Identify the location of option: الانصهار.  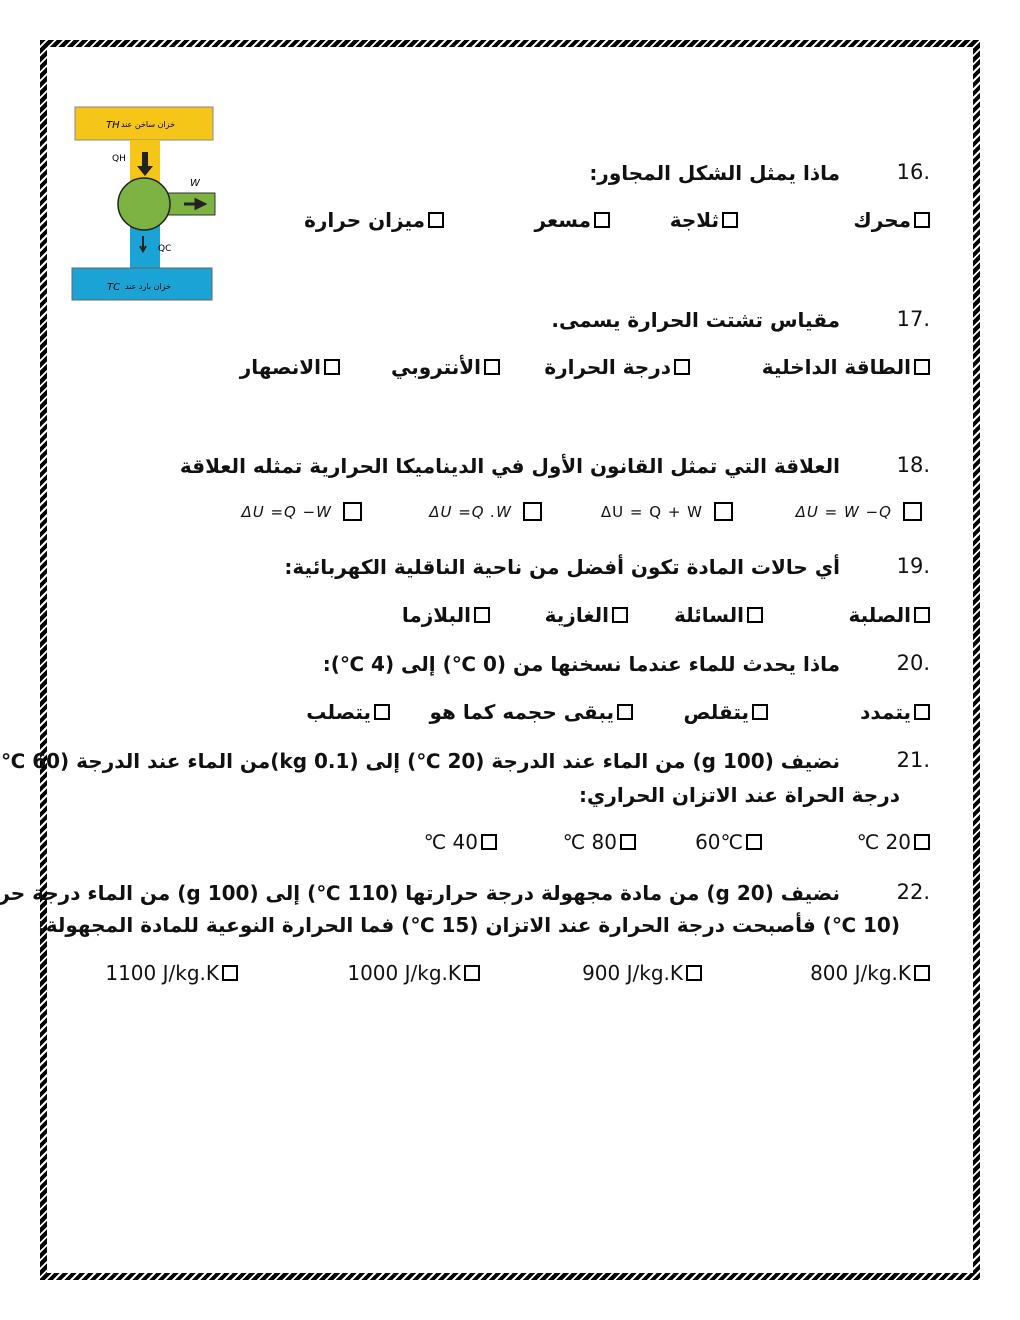
(290, 367).